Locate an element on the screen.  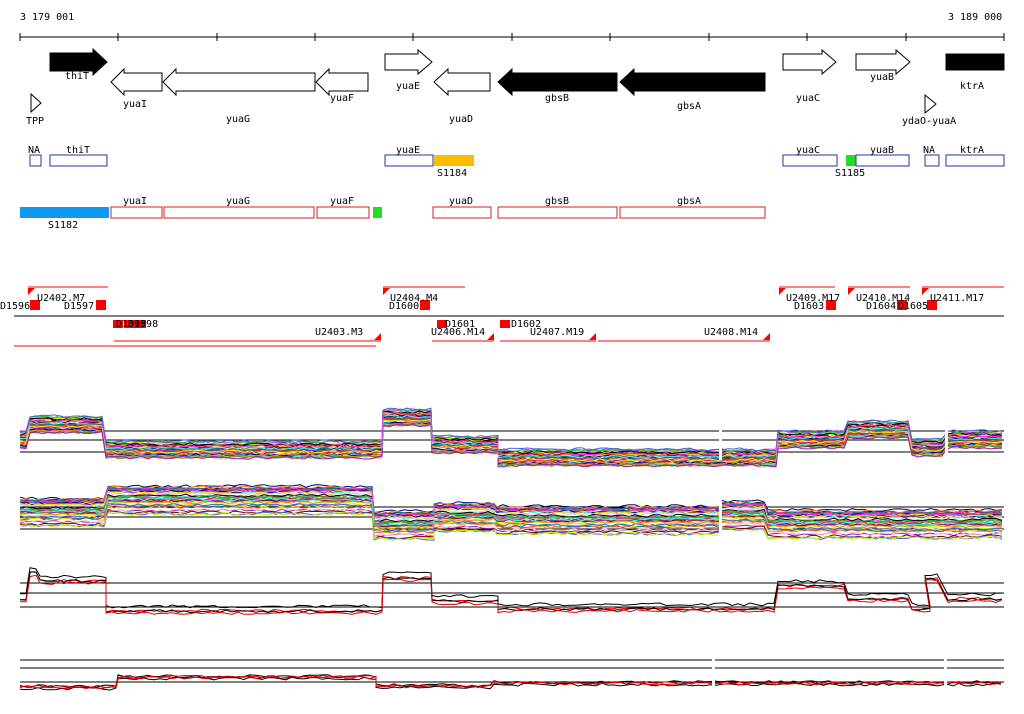
gene-yuaG: yuaG is located at coordinates (239, 96).